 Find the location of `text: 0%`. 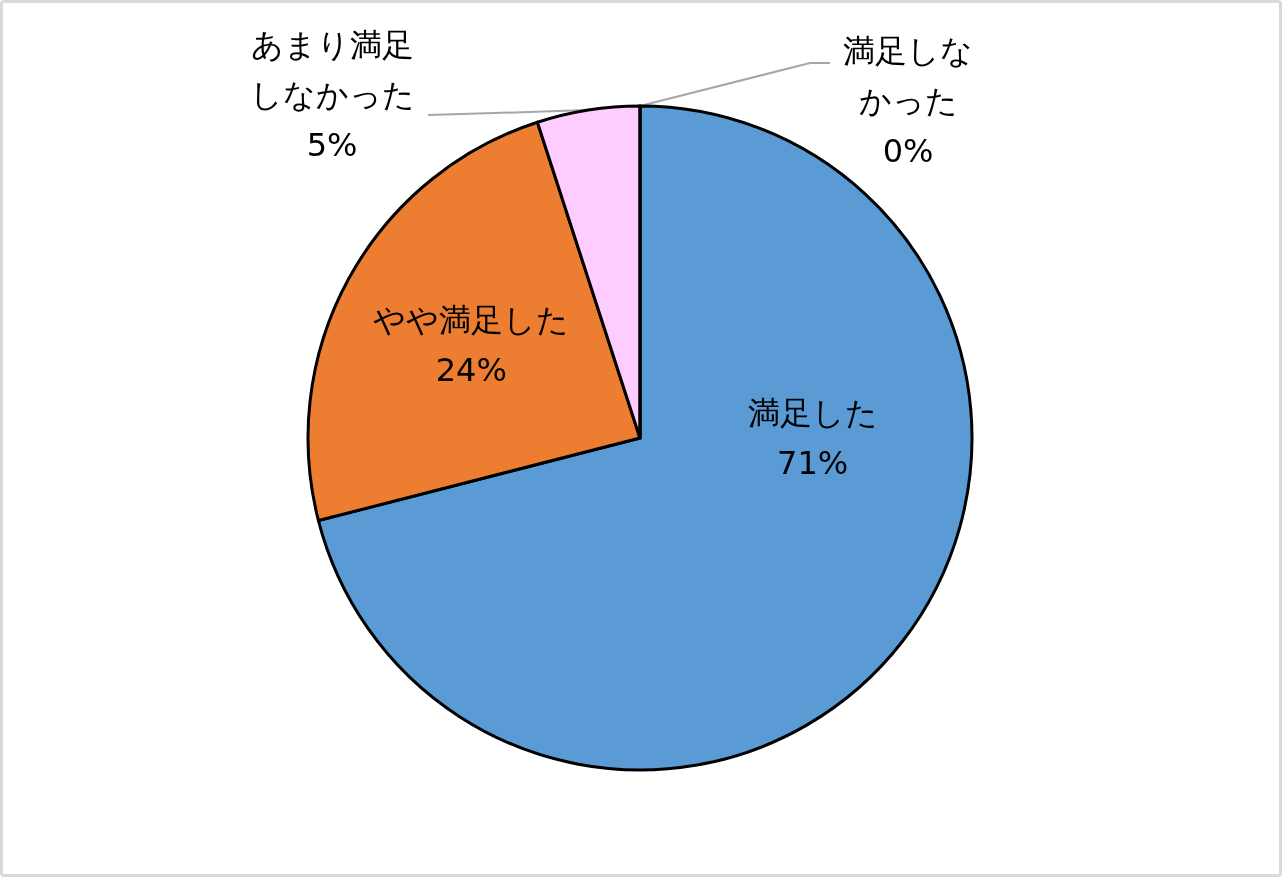

text: 0% is located at coordinates (908, 151).